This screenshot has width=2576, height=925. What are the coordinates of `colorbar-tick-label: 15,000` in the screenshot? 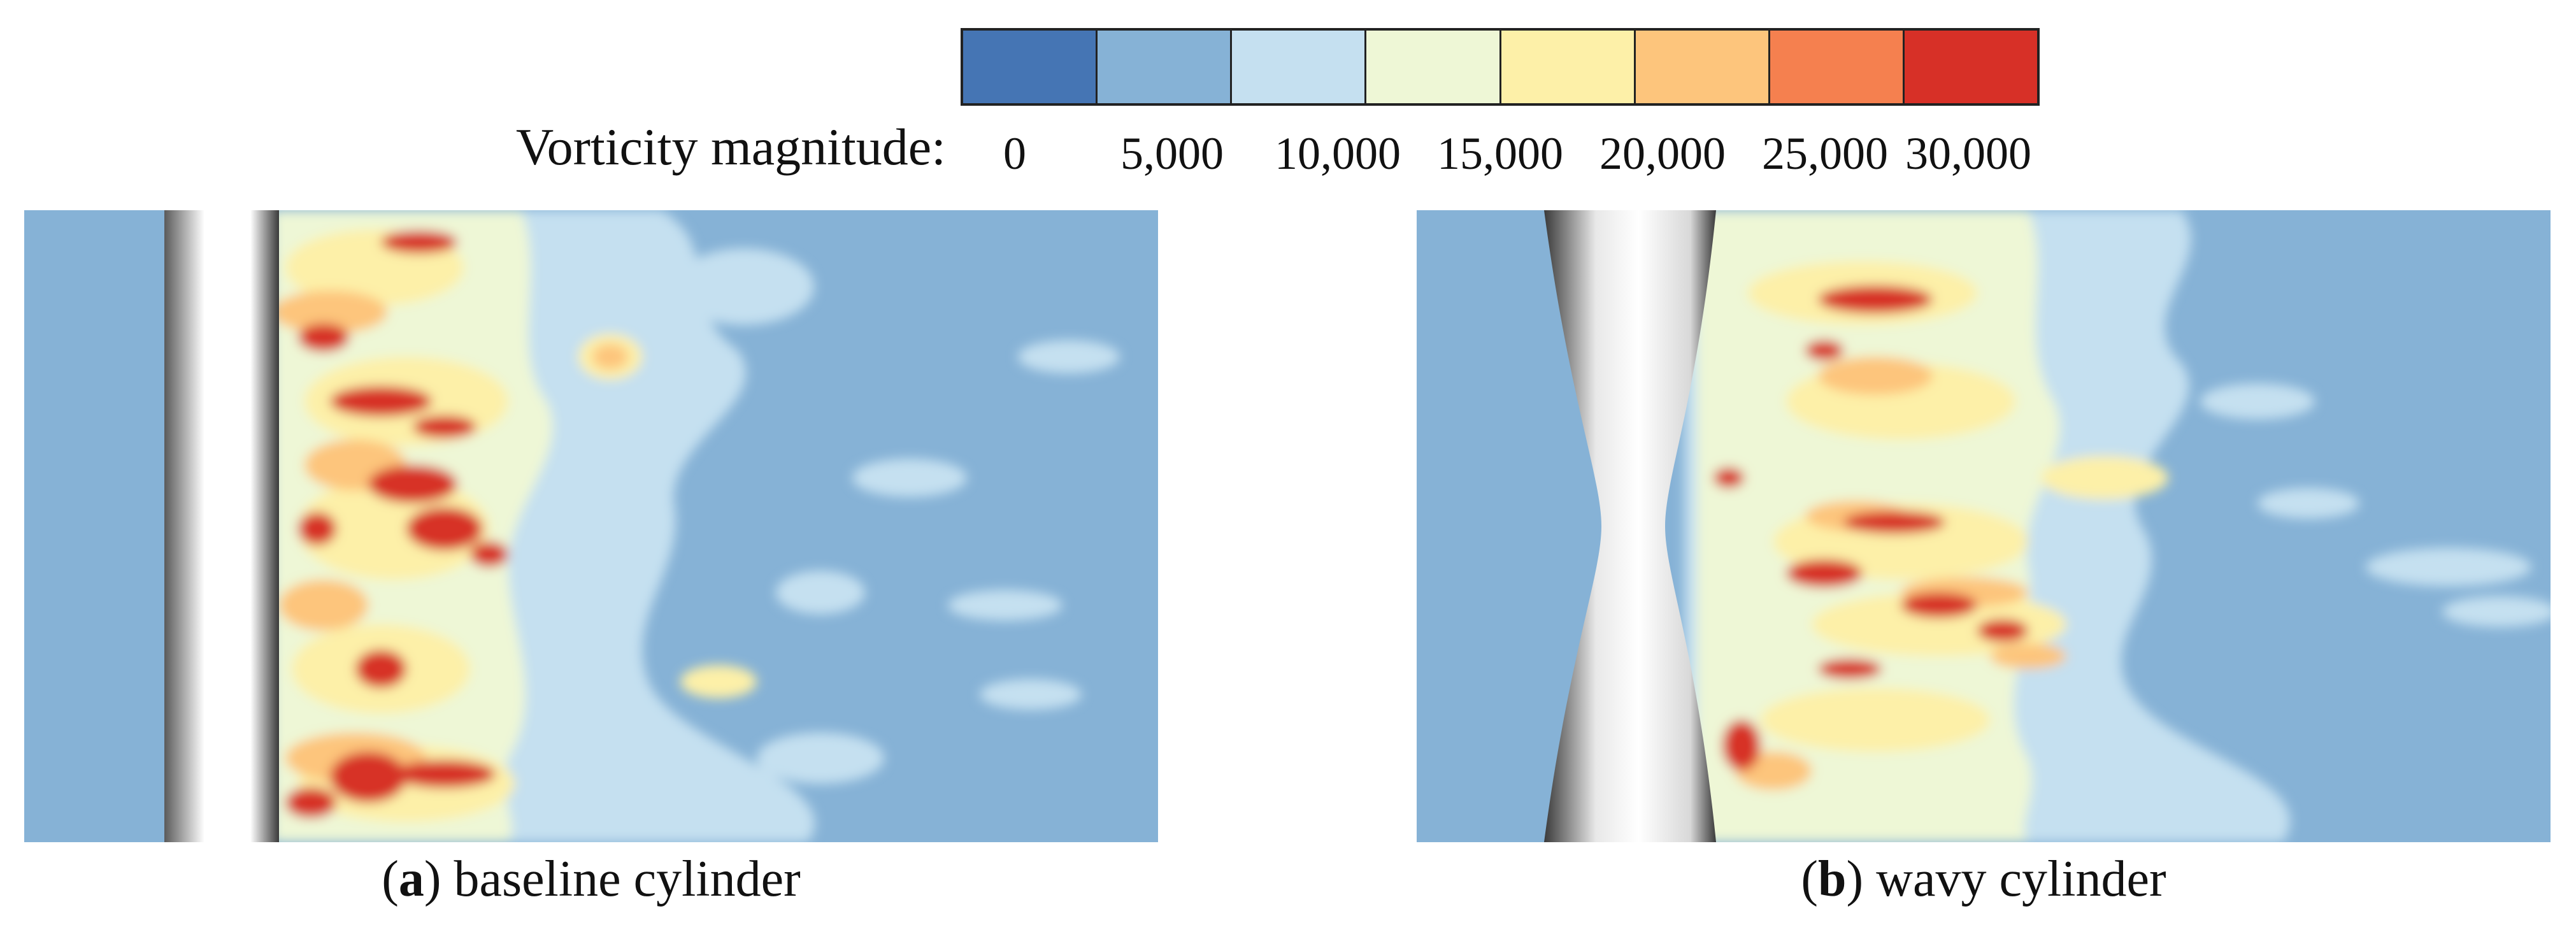 It's located at (1500, 153).